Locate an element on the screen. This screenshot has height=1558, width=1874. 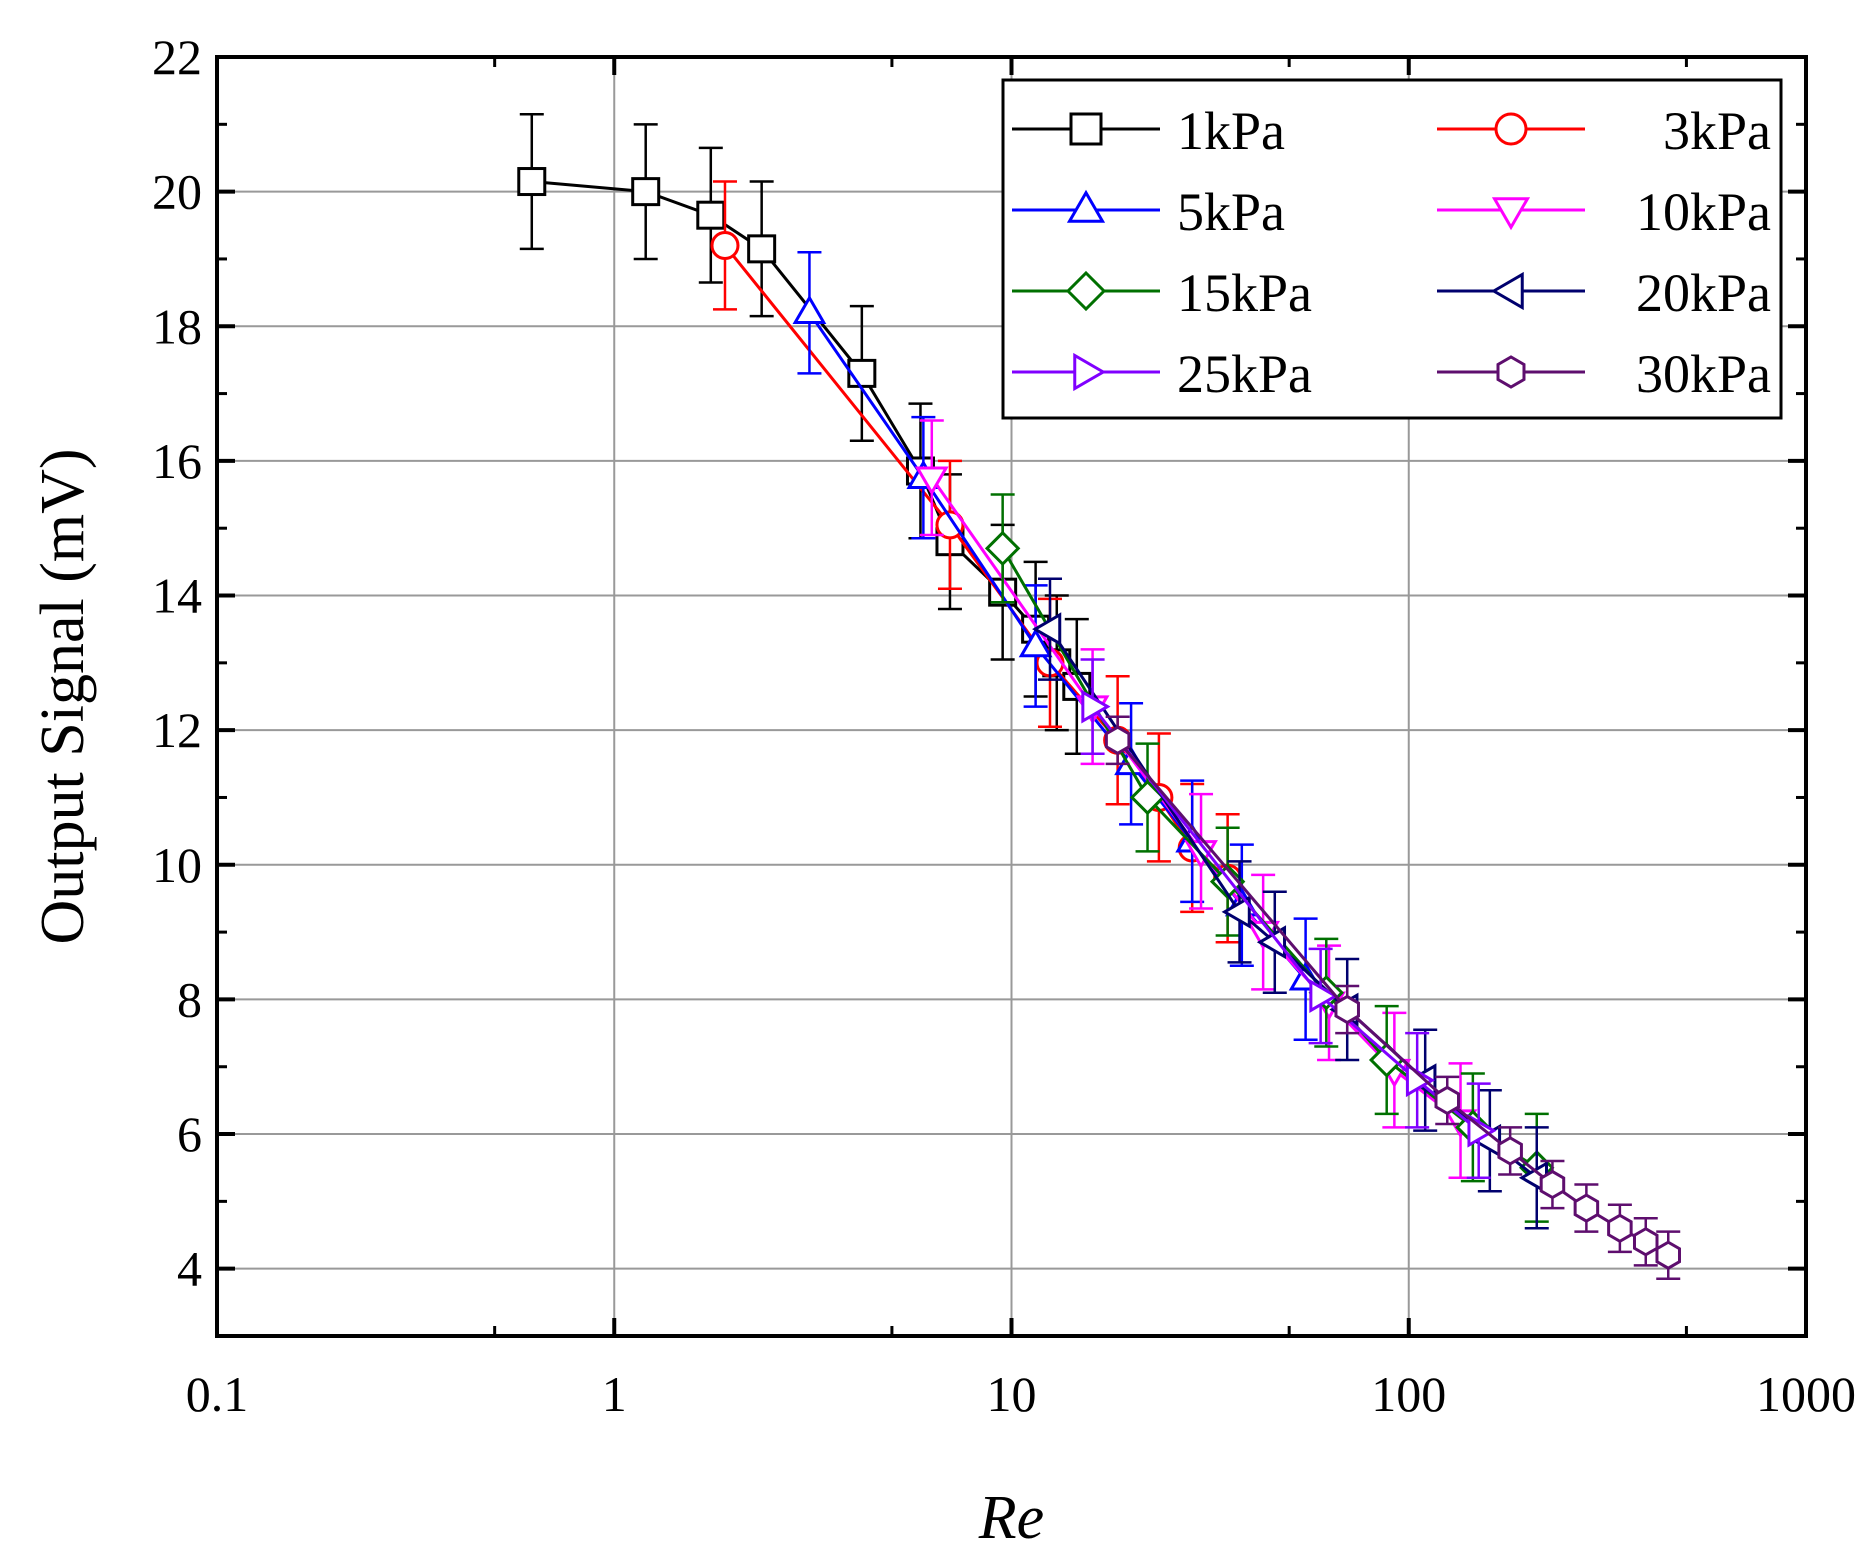
x-tick-label: 10 is located at coordinates (1012, 1394).